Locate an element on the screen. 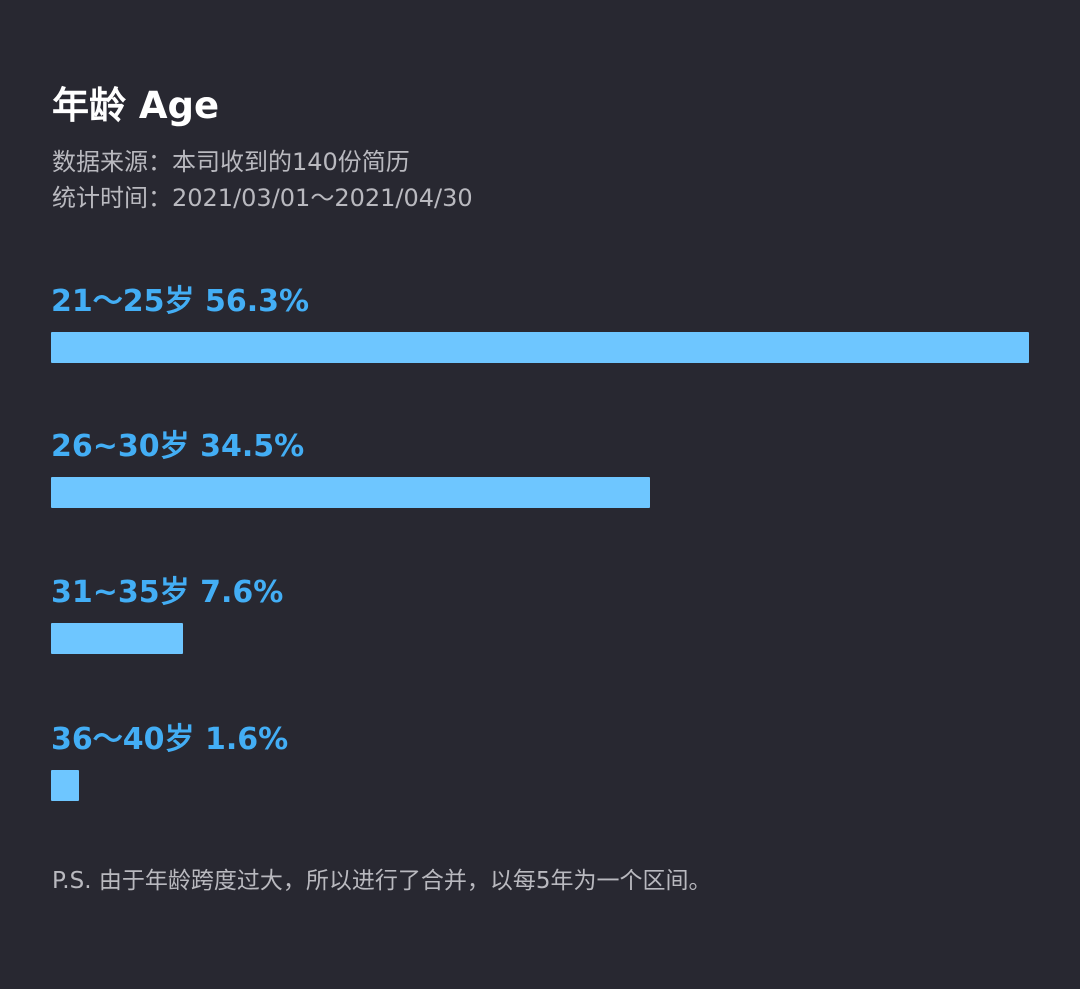 The image size is (1080, 989). bar-label-21-25: 21～25岁 56.3% is located at coordinates (180, 301).